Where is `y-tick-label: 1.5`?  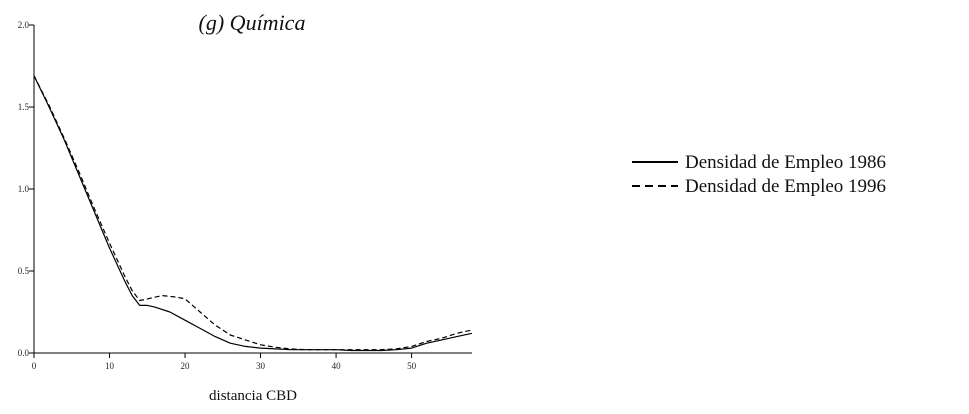 y-tick-label: 1.5 is located at coordinates (24, 107).